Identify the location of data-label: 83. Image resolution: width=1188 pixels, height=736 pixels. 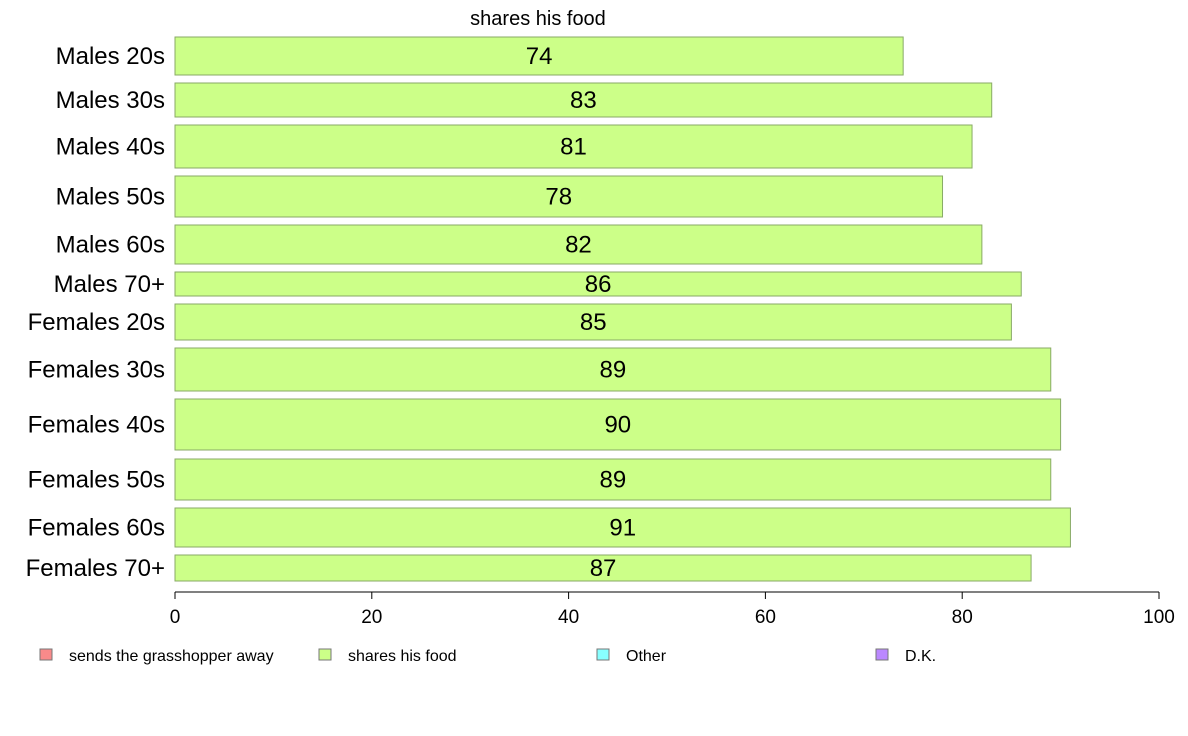
(583, 100).